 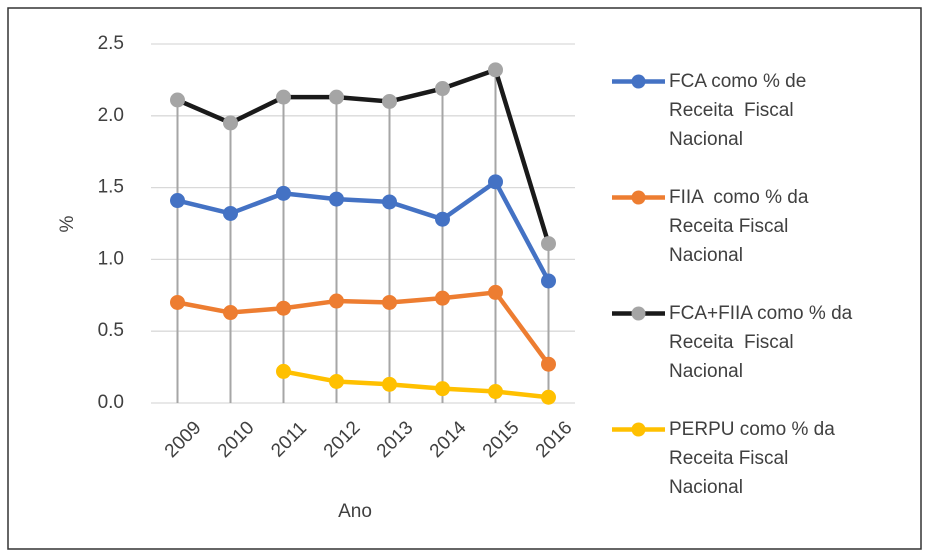 I want to click on y-axis-label: %, so click(x=67, y=223).